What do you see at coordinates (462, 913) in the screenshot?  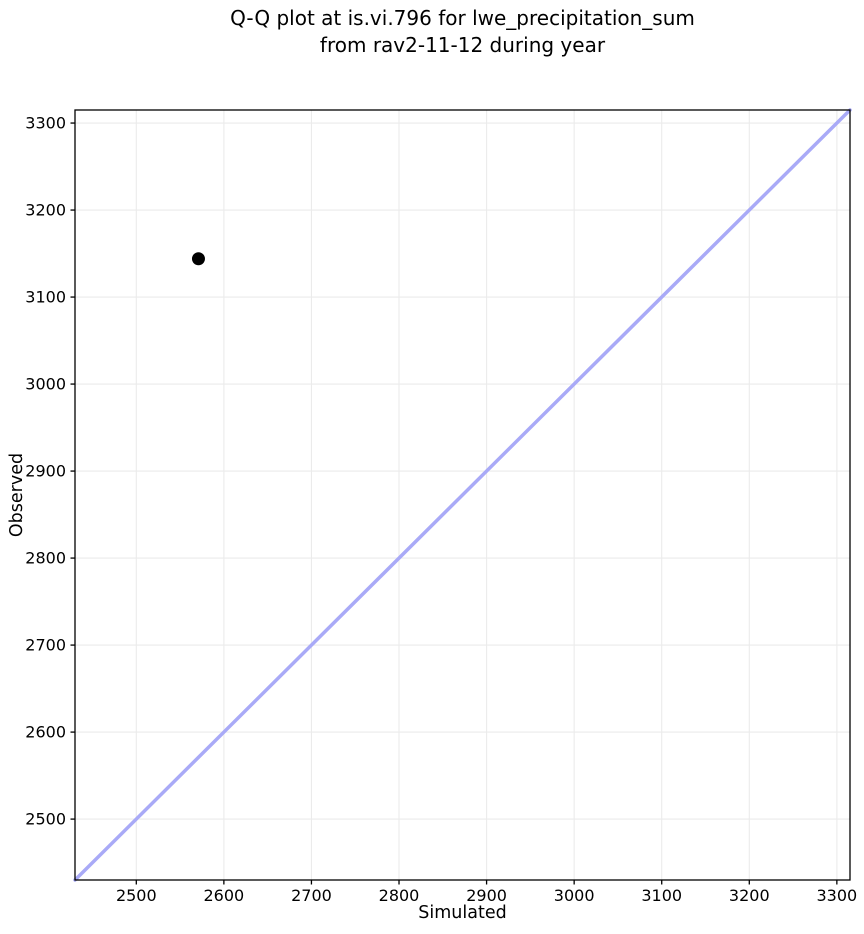 I see `x-axis-label: Simulated` at bounding box center [462, 913].